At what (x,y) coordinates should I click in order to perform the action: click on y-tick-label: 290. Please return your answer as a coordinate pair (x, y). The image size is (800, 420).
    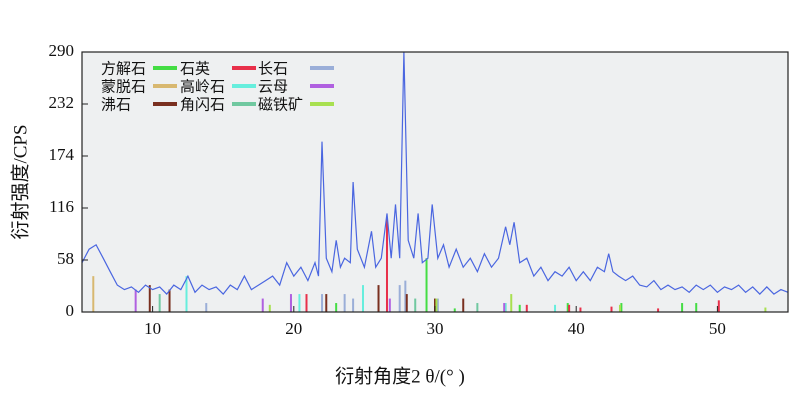
    Looking at the image, I should click on (62, 50).